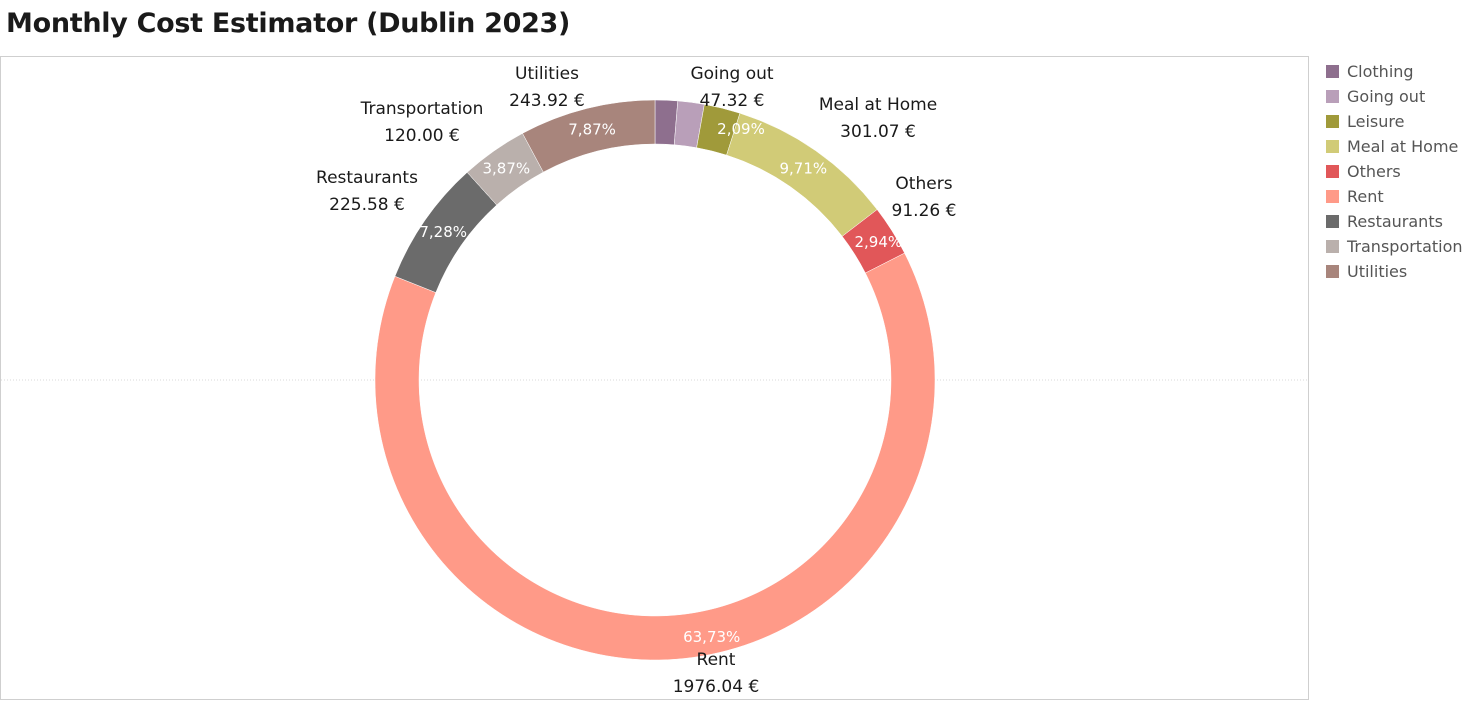 The image size is (1482, 702). Describe the element at coordinates (547, 101) in the screenshot. I see `value-label-utilities: 243.92 €` at that location.